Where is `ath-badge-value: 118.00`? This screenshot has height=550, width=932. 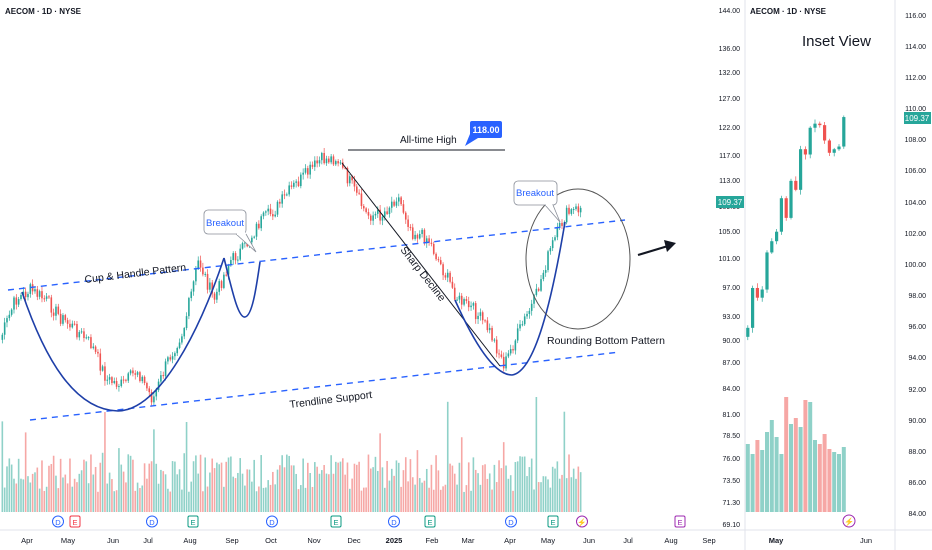 ath-badge-value: 118.00 is located at coordinates (485, 130).